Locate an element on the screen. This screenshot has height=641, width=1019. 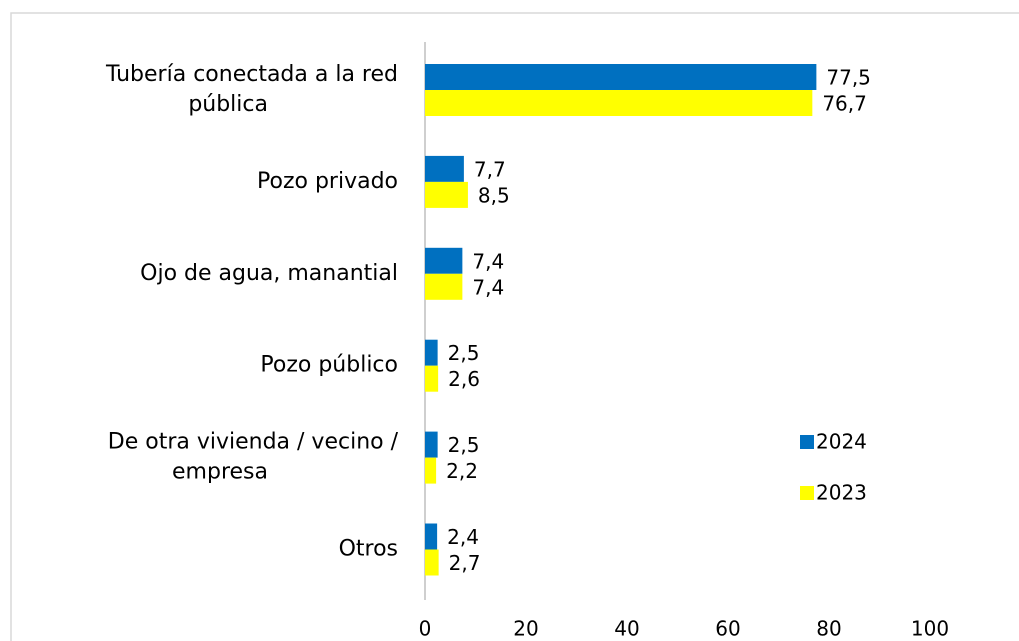
value-label: 2,4 is located at coordinates (463, 537).